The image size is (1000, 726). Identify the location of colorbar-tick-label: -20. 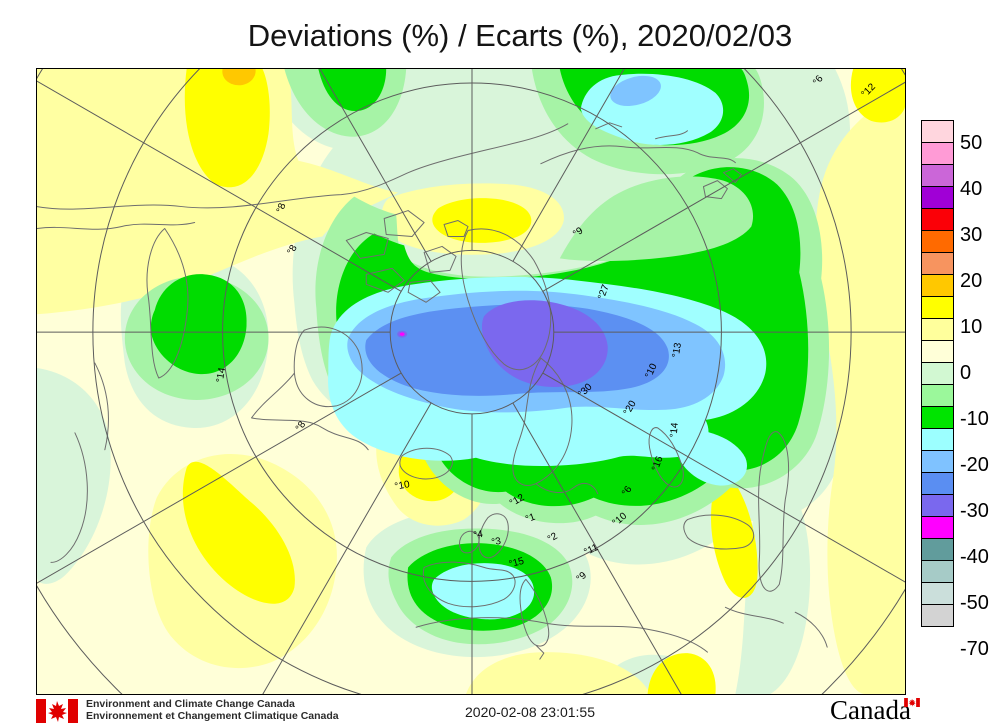
(974, 465).